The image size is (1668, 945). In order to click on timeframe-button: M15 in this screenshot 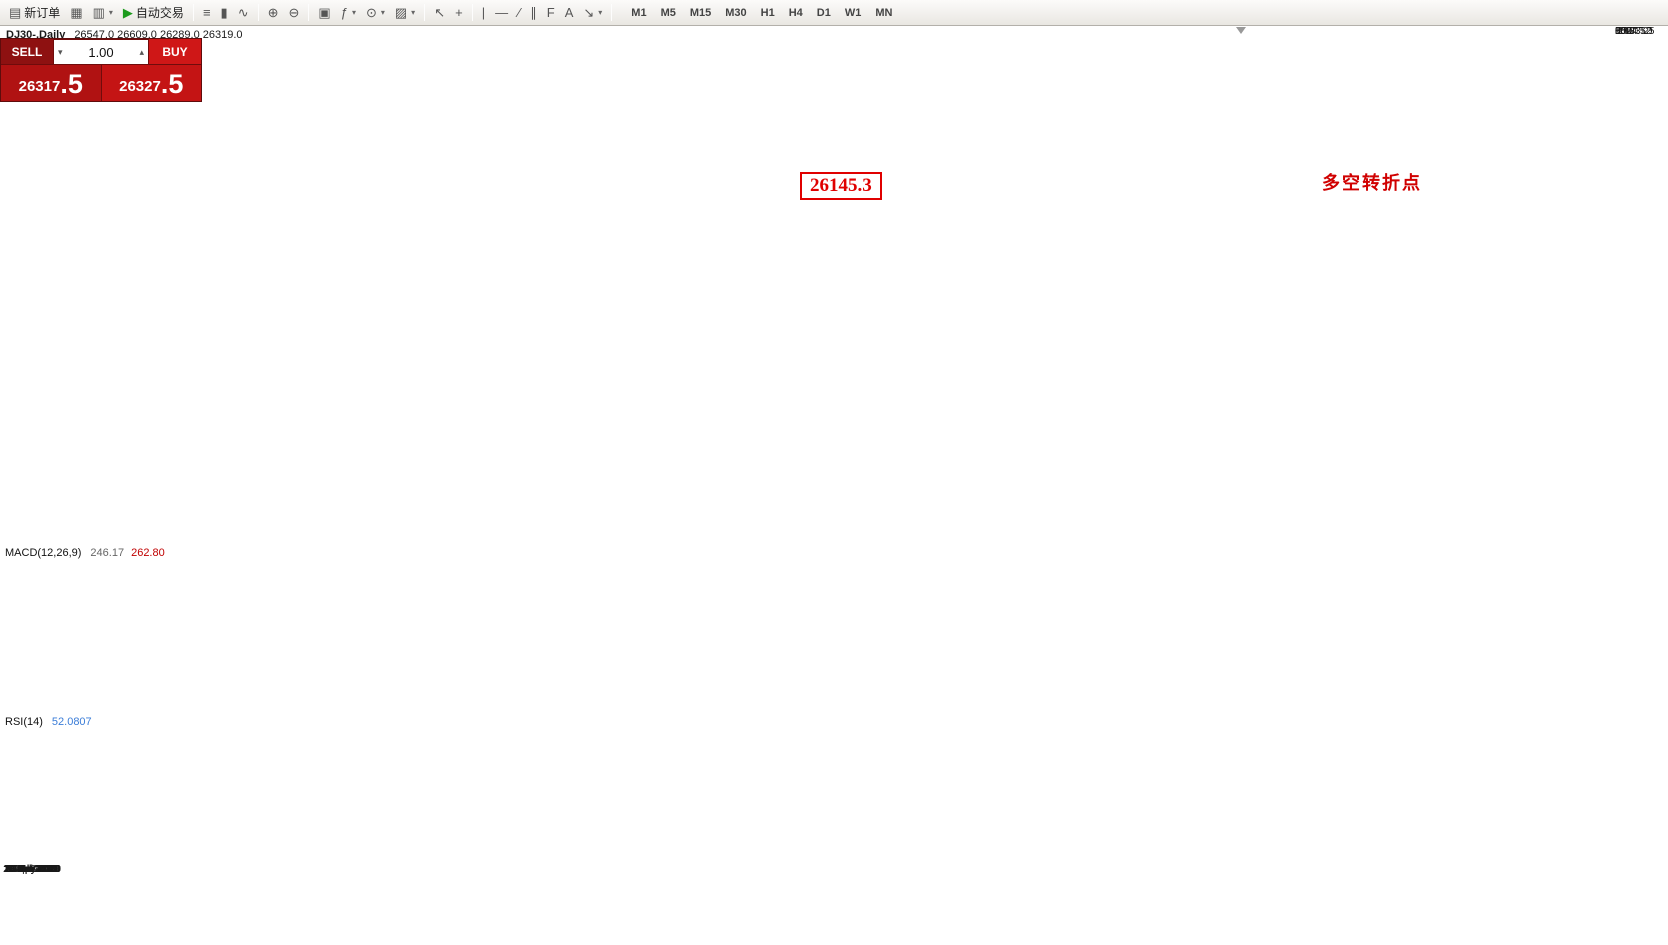, I will do `click(700, 13)`.